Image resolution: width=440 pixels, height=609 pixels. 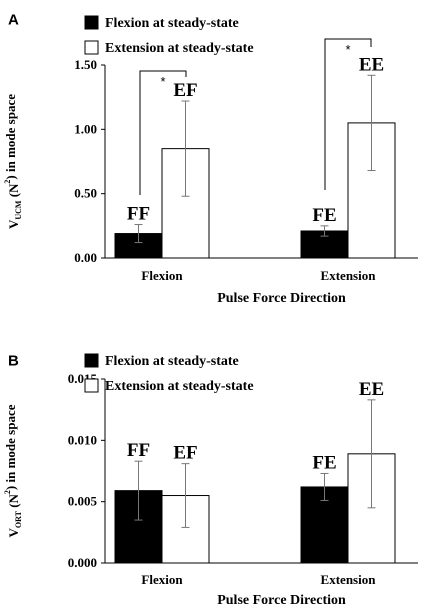 What do you see at coordinates (18, 519) in the screenshot?
I see `y-axis-title-part: ORT` at bounding box center [18, 519].